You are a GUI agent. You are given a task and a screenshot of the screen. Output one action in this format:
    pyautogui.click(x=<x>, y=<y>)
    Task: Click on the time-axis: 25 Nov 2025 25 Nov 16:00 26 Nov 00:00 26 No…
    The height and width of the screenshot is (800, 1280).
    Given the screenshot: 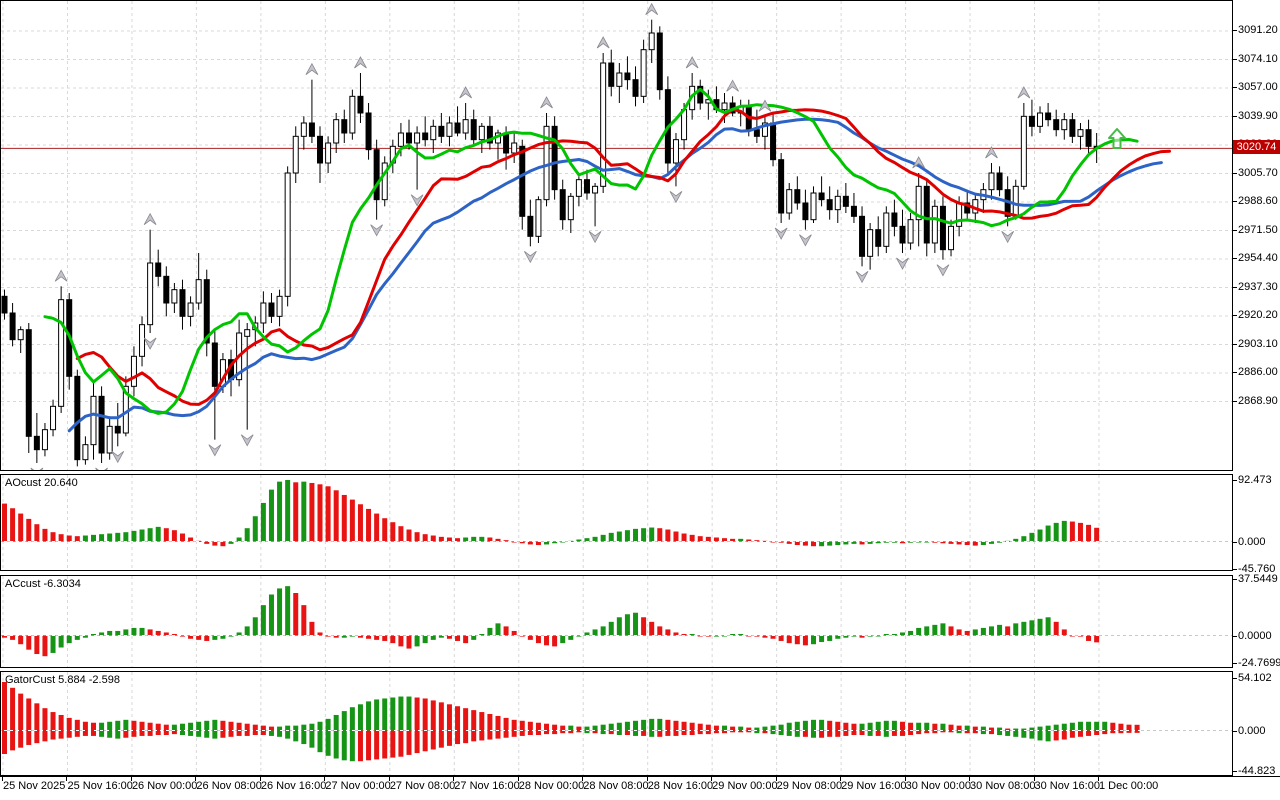 What is the action you would take?
    pyautogui.click(x=640, y=788)
    